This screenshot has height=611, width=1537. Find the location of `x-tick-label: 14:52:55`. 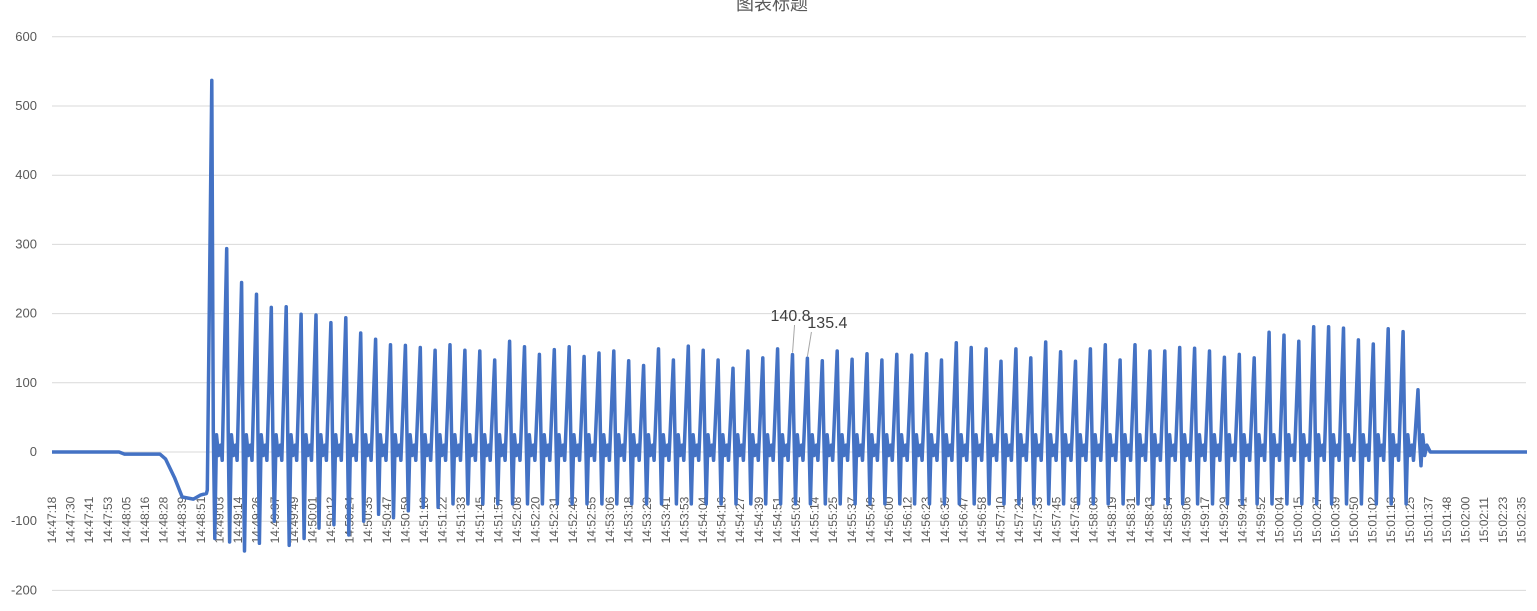

x-tick-label: 14:52:55 is located at coordinates (591, 519).